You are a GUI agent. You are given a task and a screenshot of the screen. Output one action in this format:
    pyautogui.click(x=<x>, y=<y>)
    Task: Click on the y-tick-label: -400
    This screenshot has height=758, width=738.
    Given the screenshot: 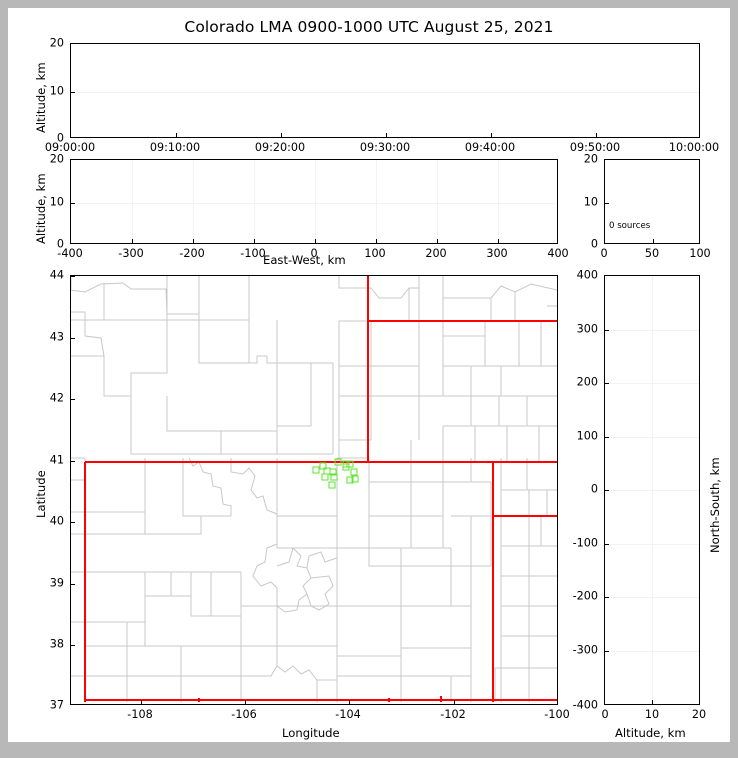 What is the action you would take?
    pyautogui.click(x=585, y=705)
    